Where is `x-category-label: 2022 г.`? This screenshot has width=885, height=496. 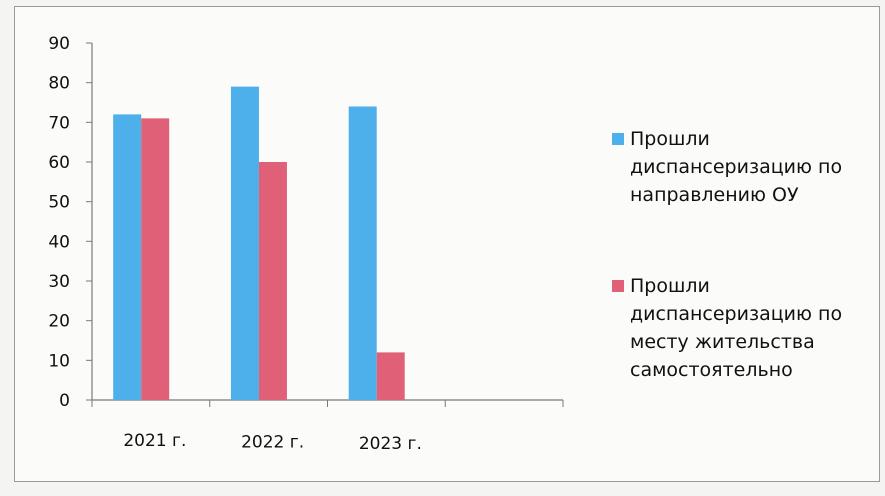
x-category-label: 2022 г. is located at coordinates (272, 443).